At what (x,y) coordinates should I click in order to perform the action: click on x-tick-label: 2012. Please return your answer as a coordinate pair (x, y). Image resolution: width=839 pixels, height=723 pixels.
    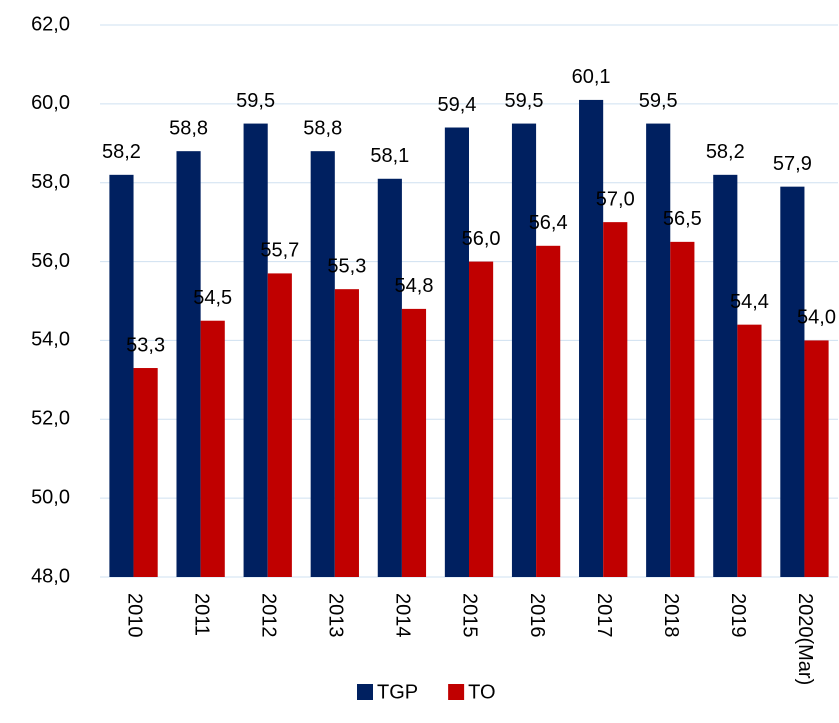
    Looking at the image, I should click on (268, 615).